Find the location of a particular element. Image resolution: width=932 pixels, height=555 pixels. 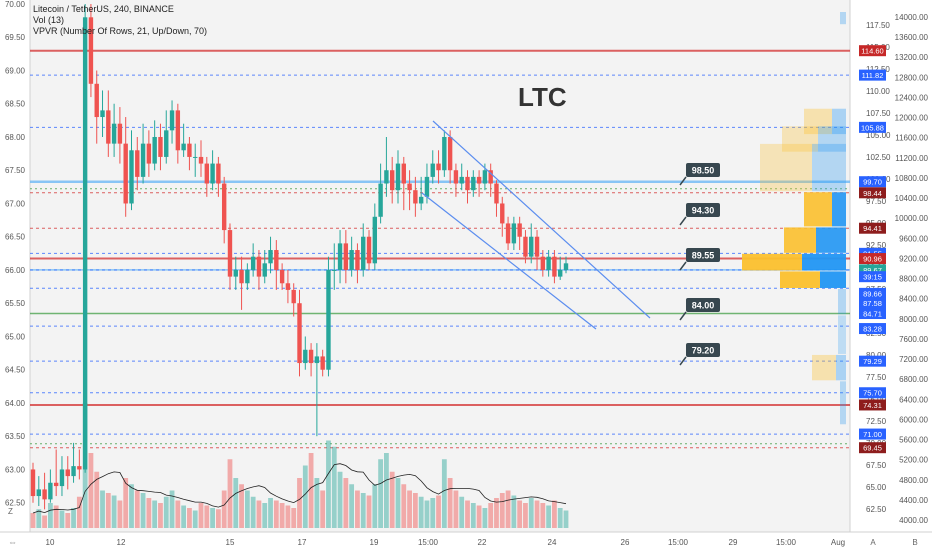

far-right-axis-tick: 12800.00 is located at coordinates (912, 77).